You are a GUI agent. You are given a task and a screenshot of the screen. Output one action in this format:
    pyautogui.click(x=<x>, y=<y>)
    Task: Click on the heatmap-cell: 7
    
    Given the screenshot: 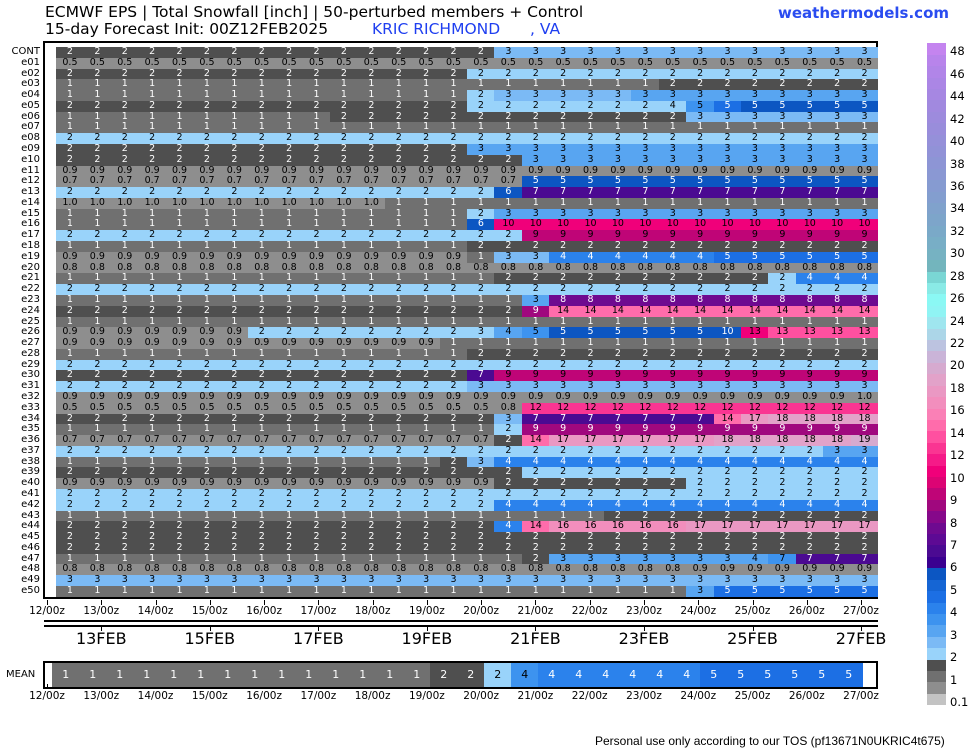 What is the action you would take?
    pyautogui.click(x=727, y=192)
    